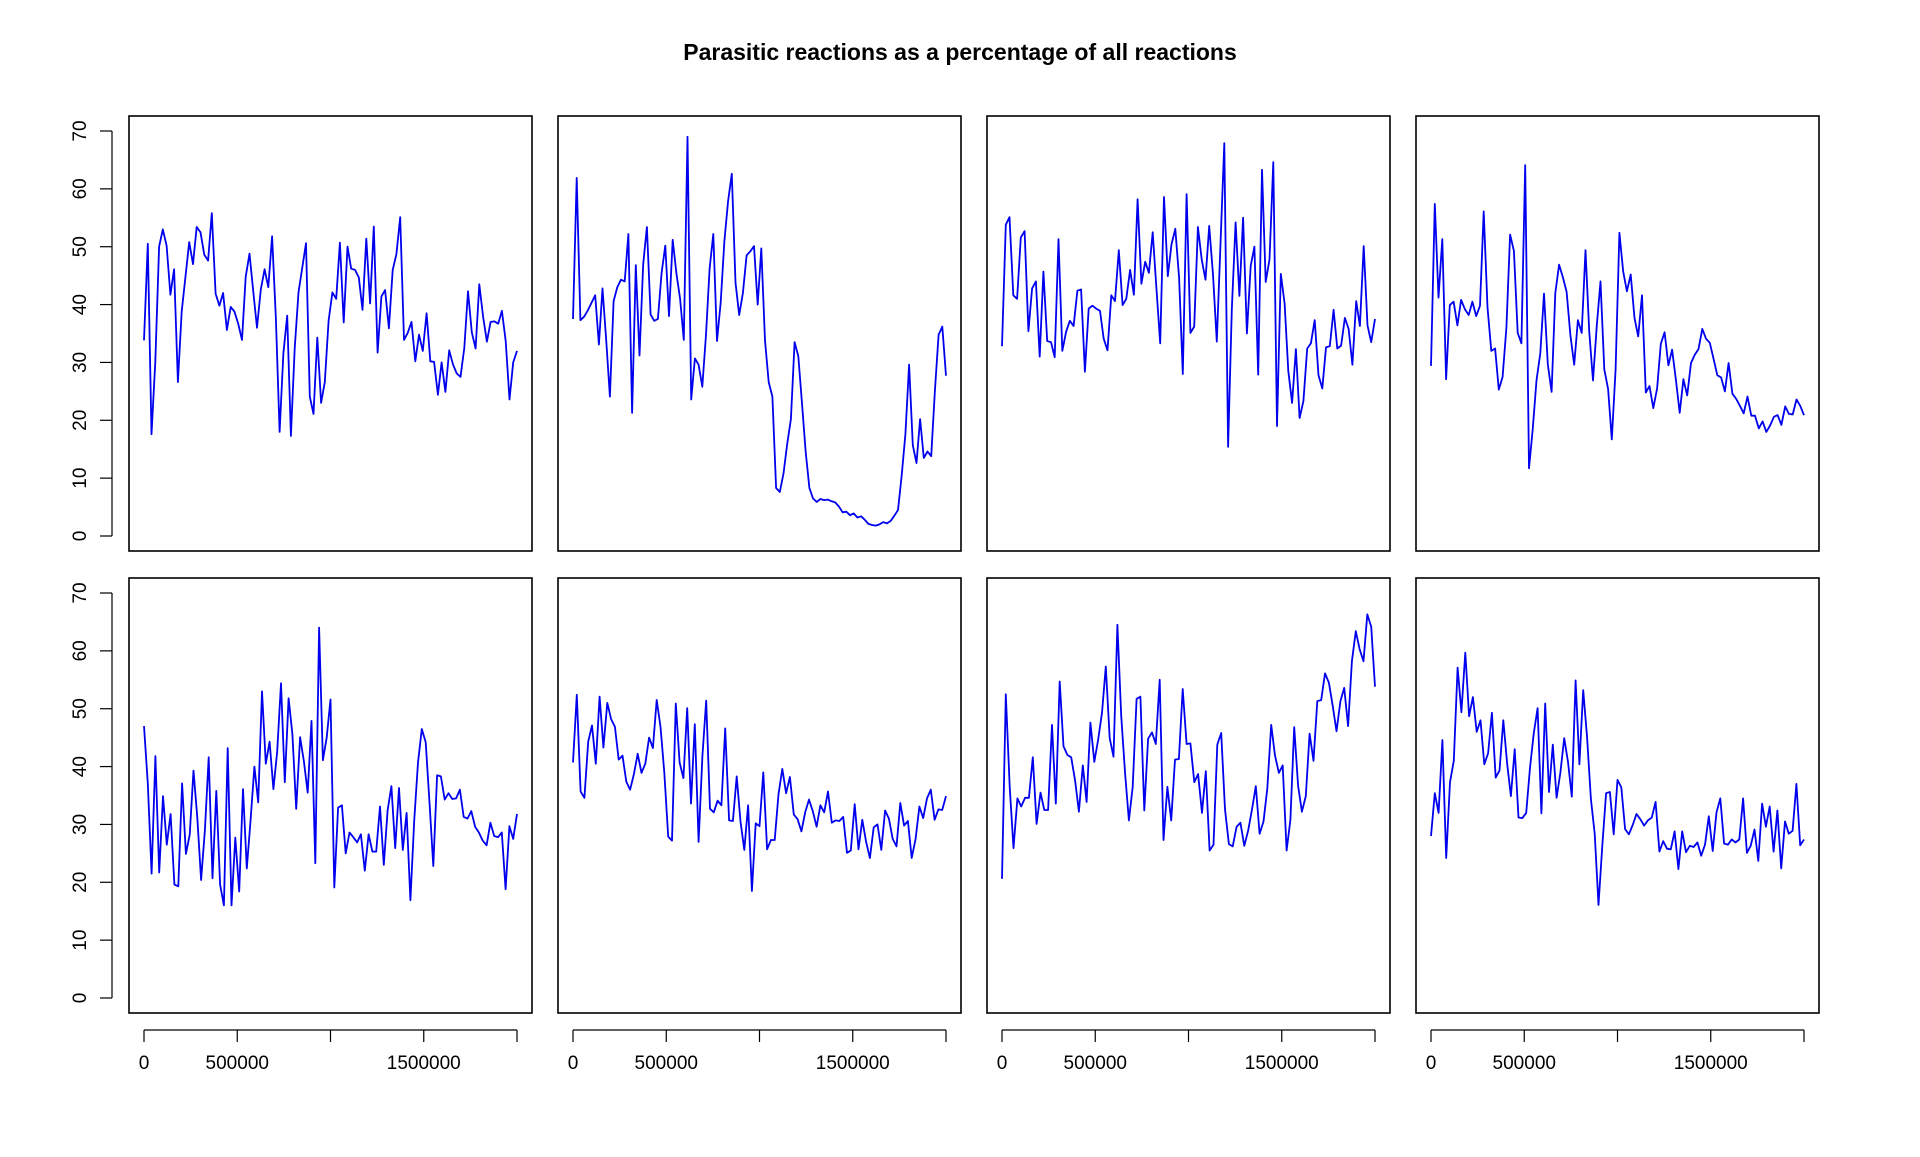 The image size is (1920, 1157). I want to click on panel-6: 0 500000 1500000, so click(759, 825).